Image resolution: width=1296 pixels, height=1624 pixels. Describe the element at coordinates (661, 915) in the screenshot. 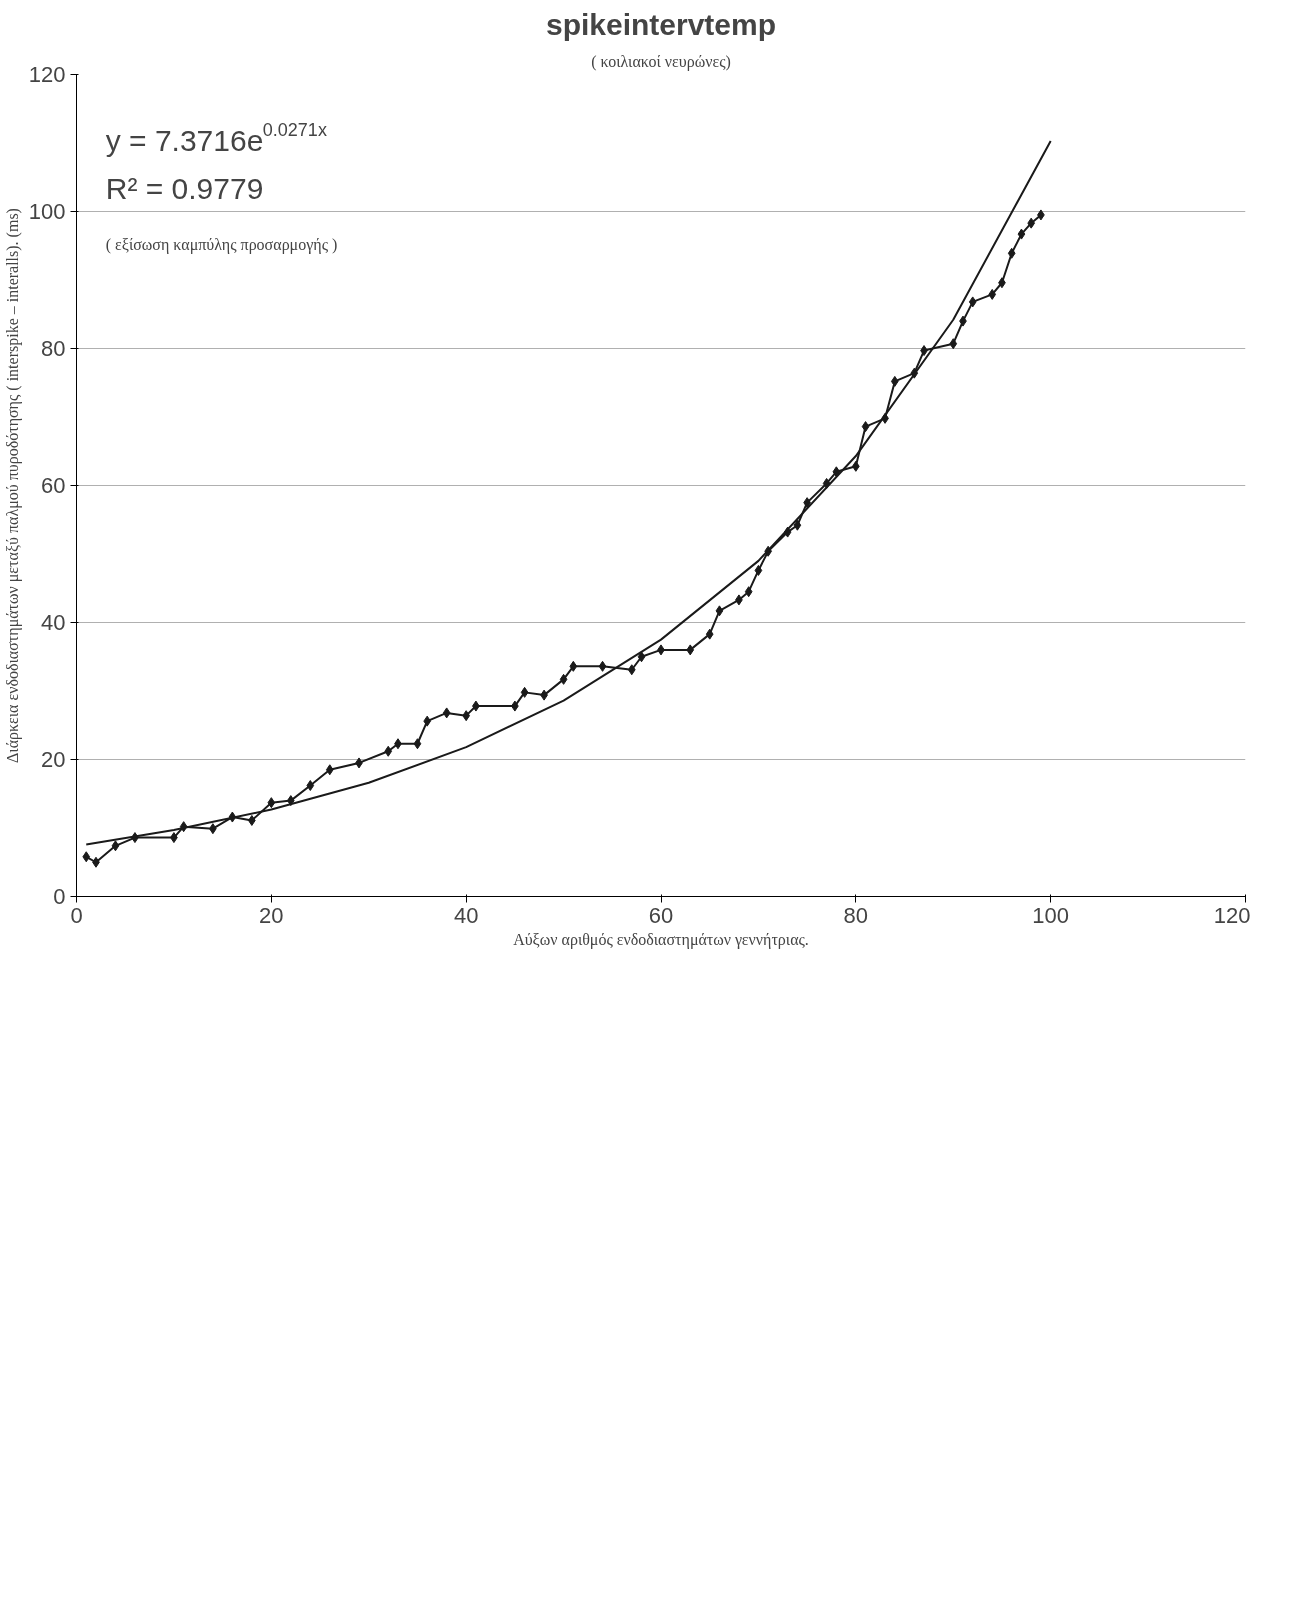

I see `x-tick-label: 60` at that location.